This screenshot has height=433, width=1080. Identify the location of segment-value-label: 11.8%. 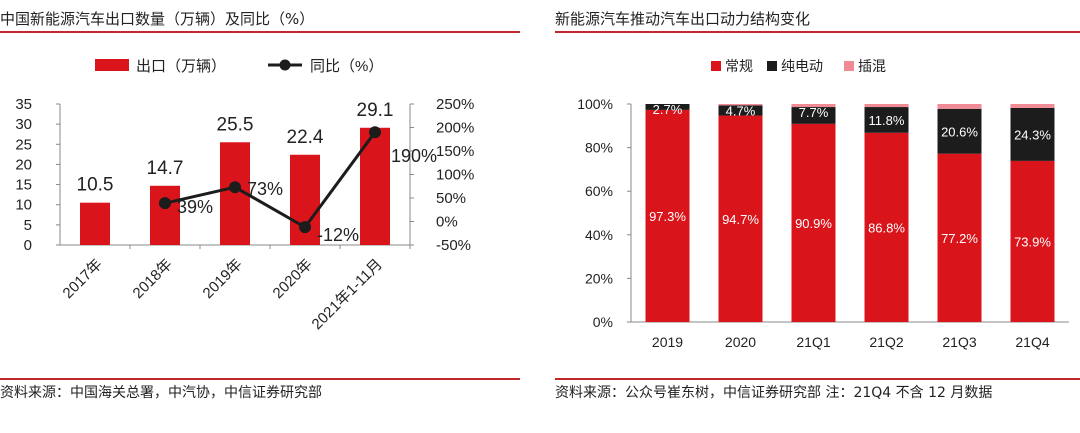
(887, 120).